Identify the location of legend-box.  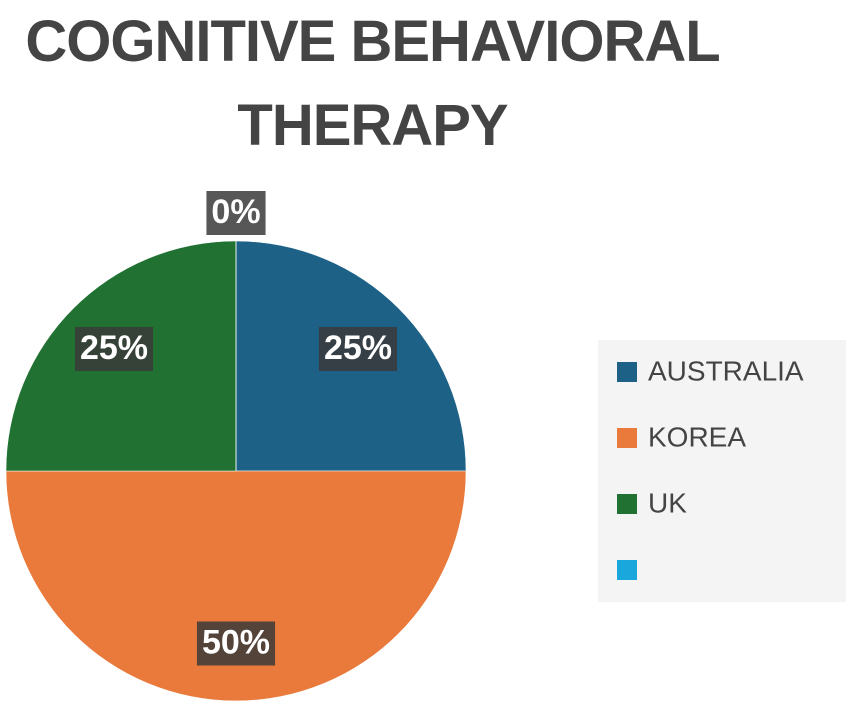
(722, 471).